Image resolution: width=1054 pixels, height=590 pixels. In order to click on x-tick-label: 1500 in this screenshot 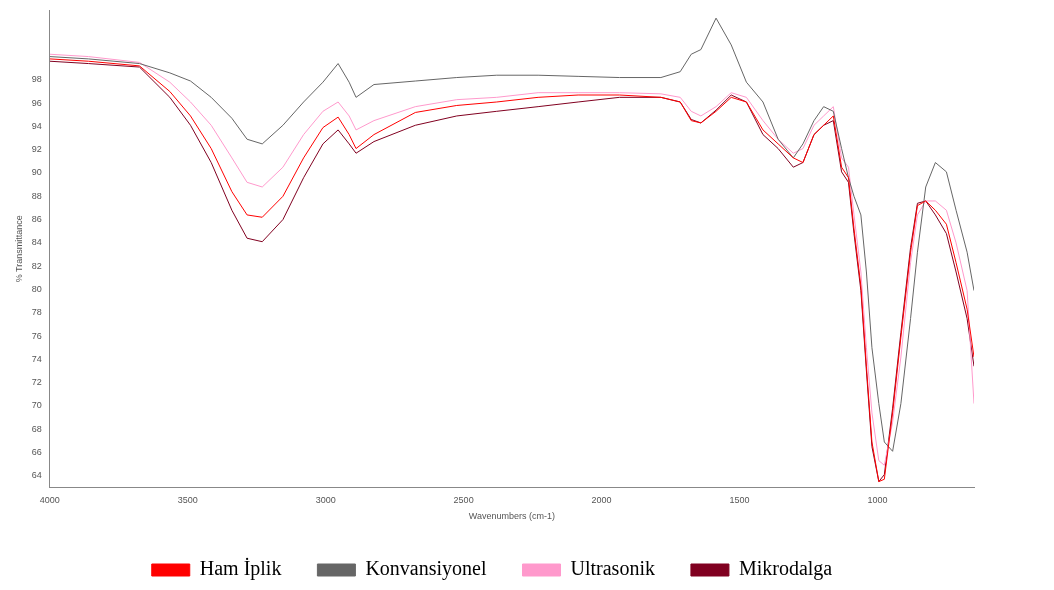, I will do `click(739, 500)`.